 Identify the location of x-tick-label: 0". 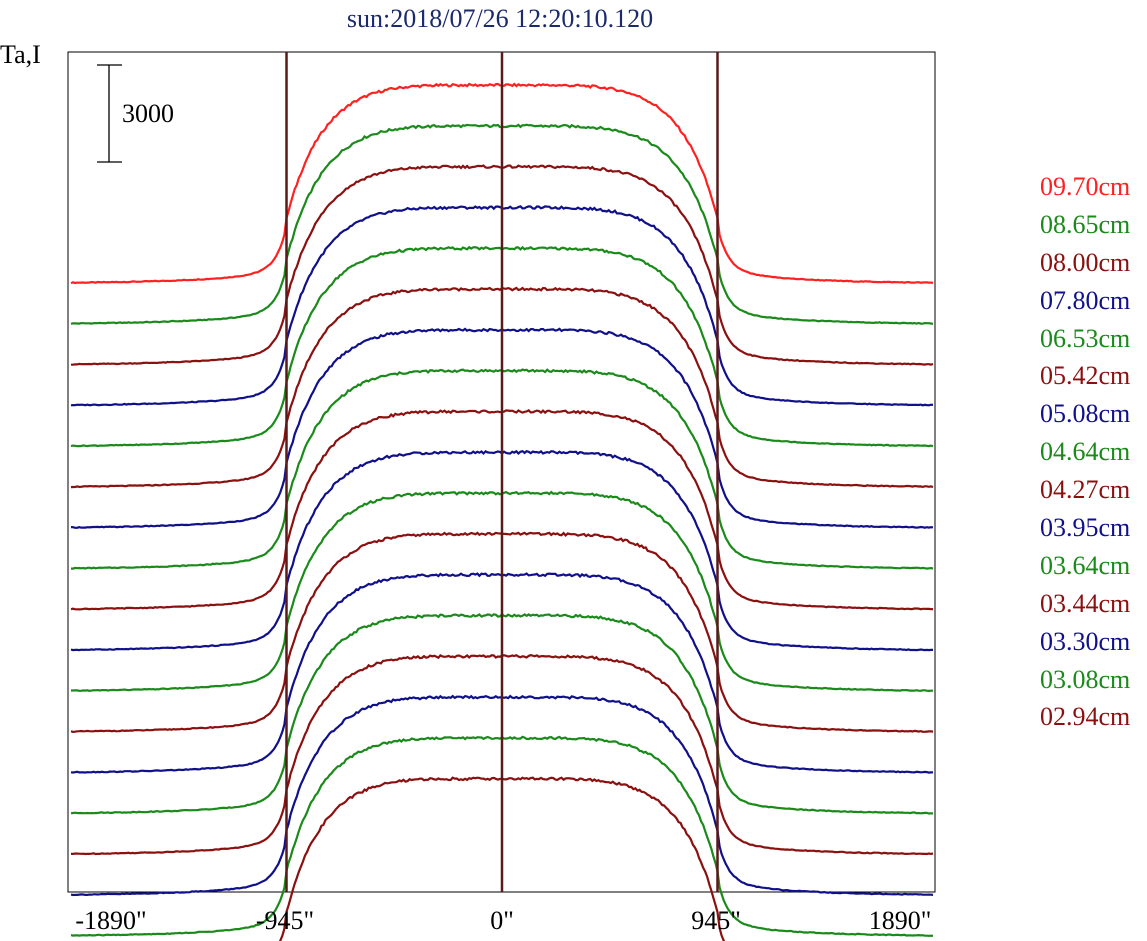
(502, 920).